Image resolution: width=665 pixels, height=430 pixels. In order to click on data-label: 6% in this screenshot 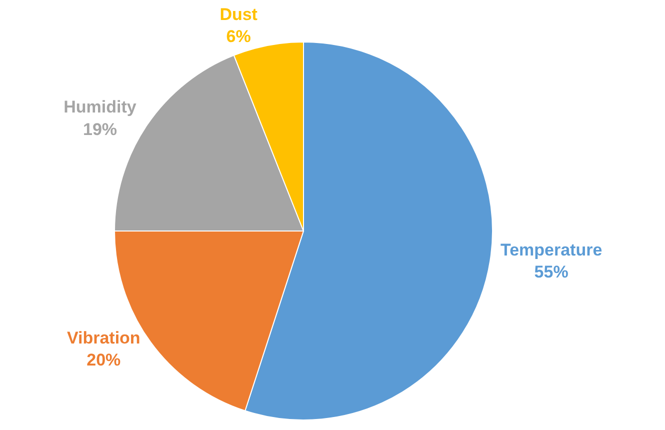, I will do `click(238, 36)`.